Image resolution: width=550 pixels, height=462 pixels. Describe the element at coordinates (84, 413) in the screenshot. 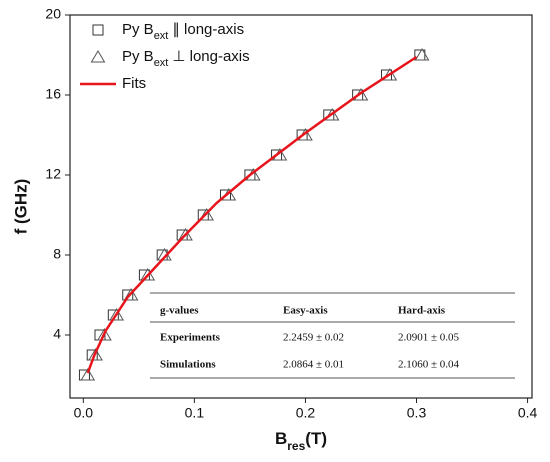

I see `x-tick-label: 0.0` at that location.